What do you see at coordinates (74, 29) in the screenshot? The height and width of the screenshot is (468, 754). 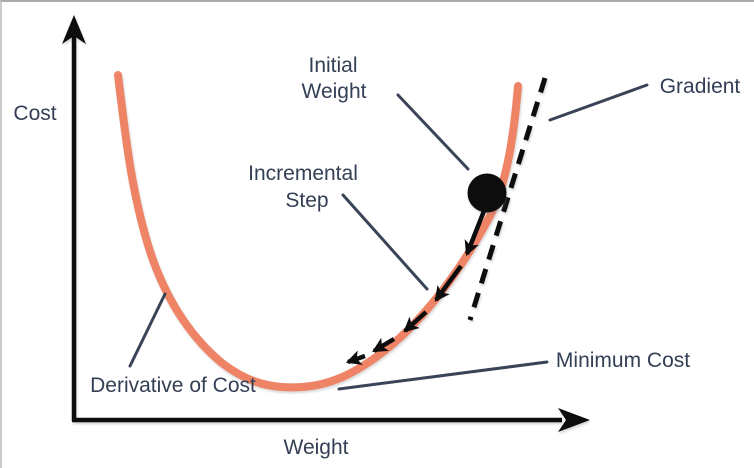 I see `y-axis-arrowhead-icon` at bounding box center [74, 29].